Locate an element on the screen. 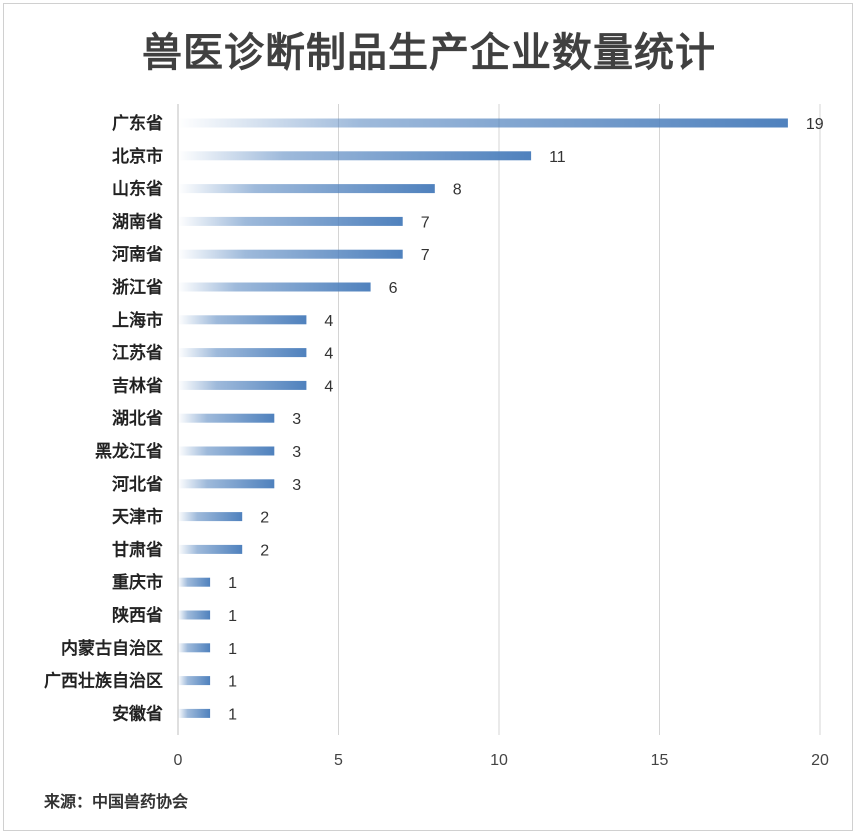  bar-安徽省 is located at coordinates (194, 713).